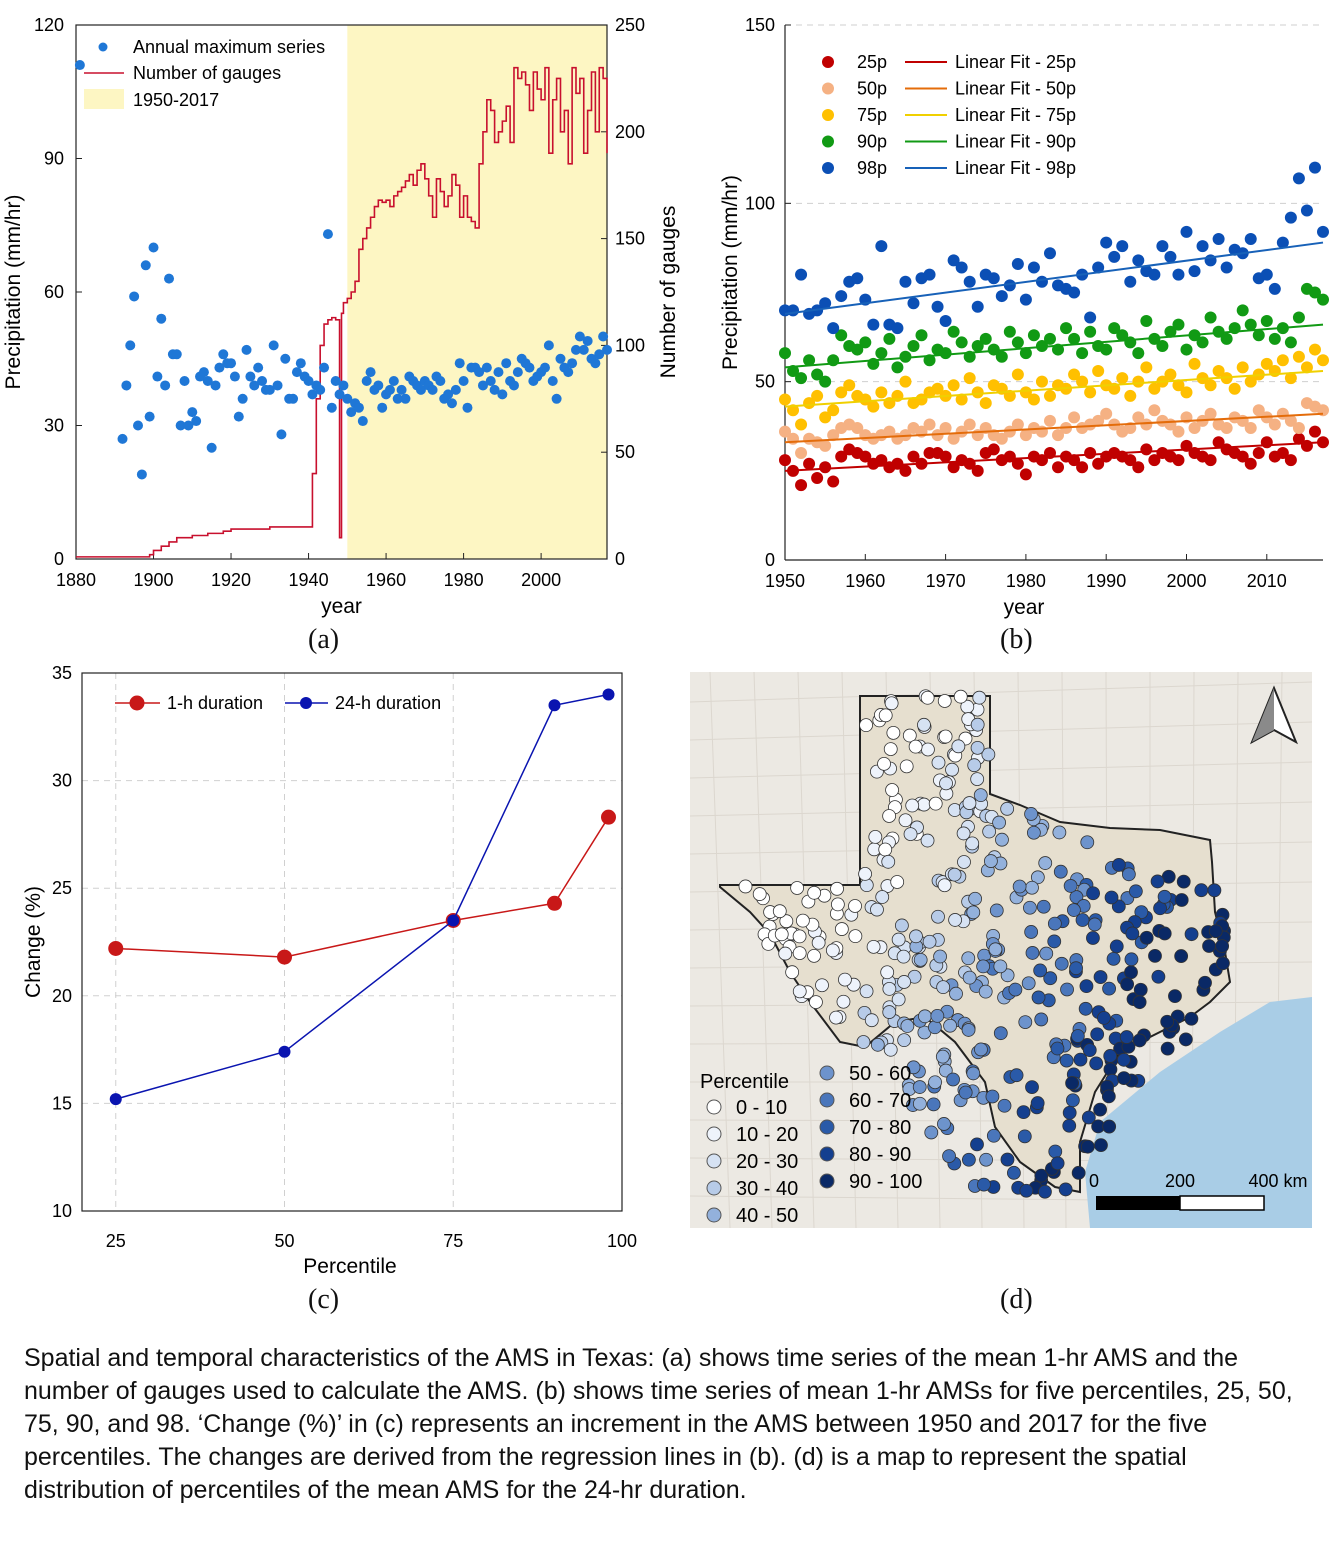 The width and height of the screenshot is (1329, 1561). Describe the element at coordinates (13, 292) in the screenshot. I see `y-axis-label: Precipitation (mm/hr)` at that location.